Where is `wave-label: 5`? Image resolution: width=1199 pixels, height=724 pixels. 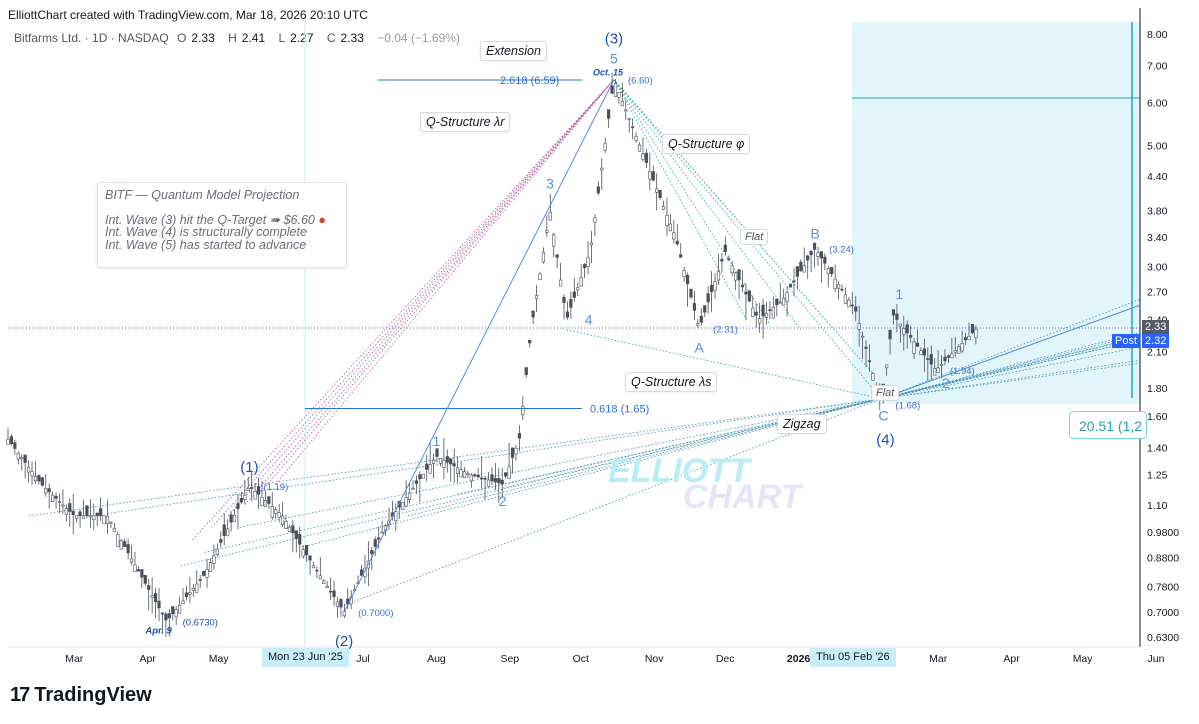
wave-label: 5 is located at coordinates (614, 59).